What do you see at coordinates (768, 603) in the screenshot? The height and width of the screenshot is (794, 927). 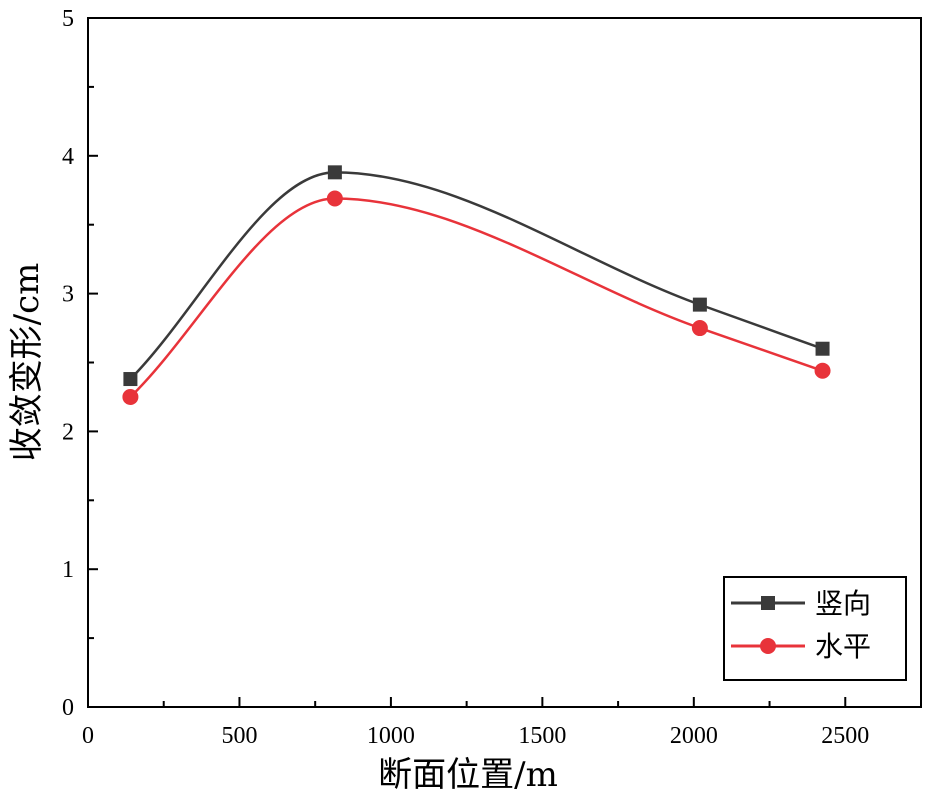 I see `legend-marker-vertical` at bounding box center [768, 603].